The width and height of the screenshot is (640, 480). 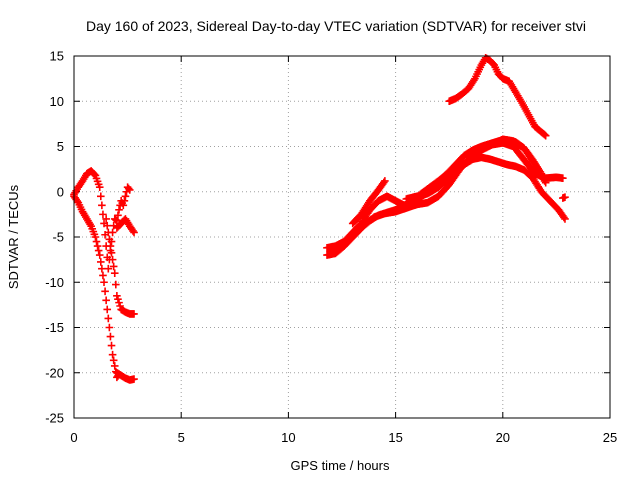 I want to click on x-axis-label: GPS time / hours, so click(x=340, y=465).